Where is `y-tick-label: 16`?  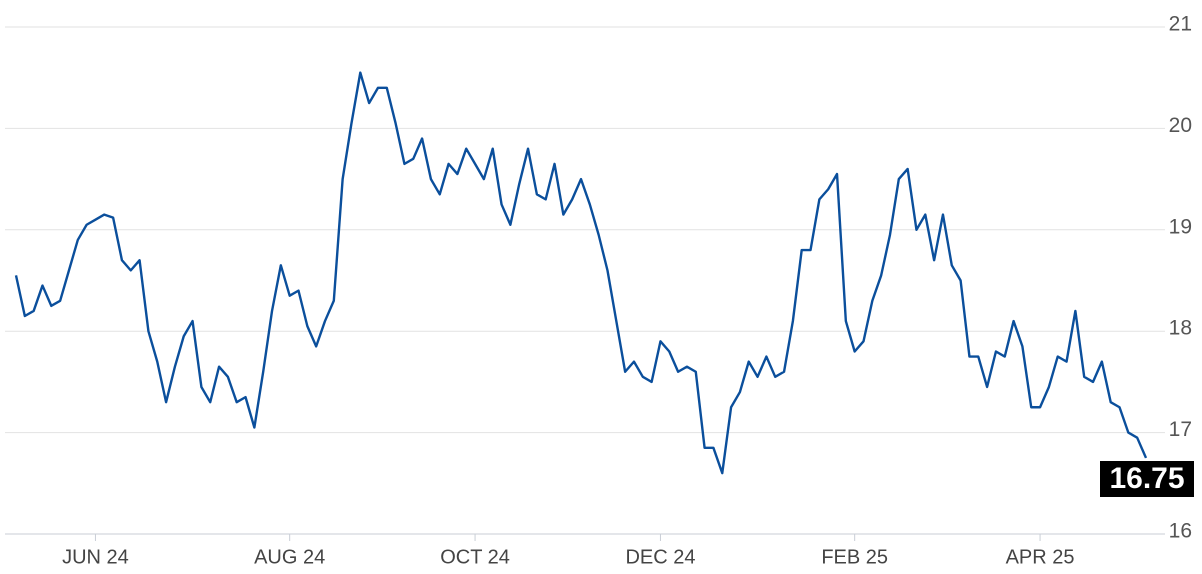
y-tick-label: 16 is located at coordinates (1180, 531).